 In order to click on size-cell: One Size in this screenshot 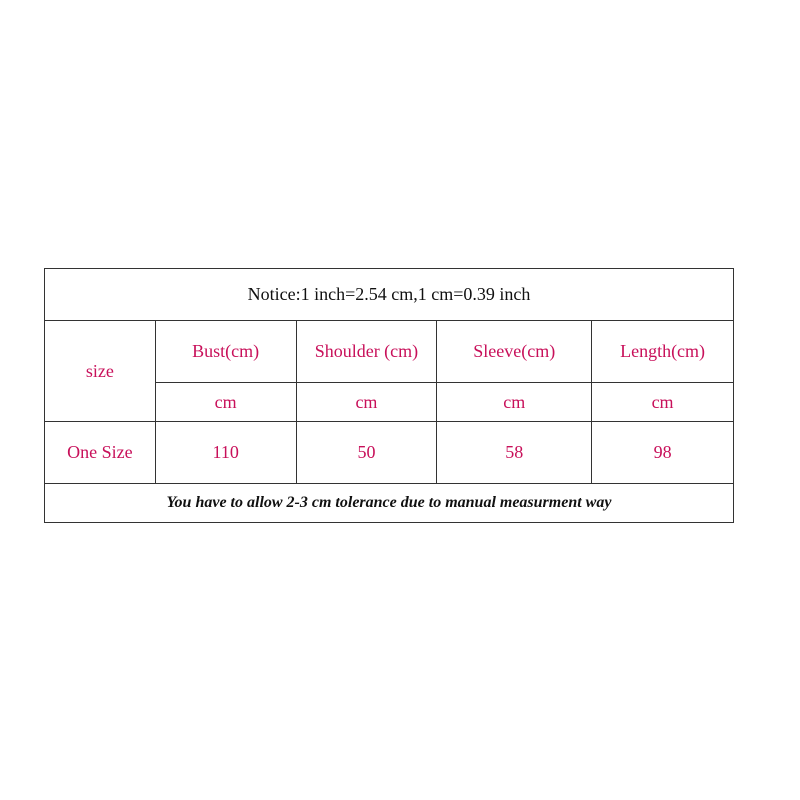, I will do `click(100, 452)`.